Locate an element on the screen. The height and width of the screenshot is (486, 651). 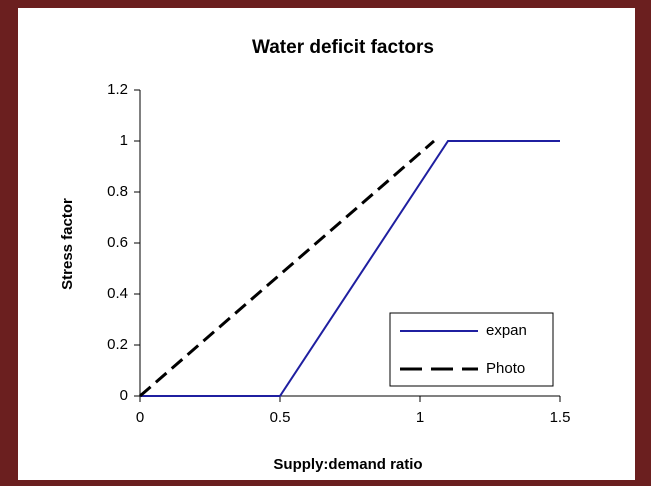
x-tick-label: 1 is located at coordinates (420, 417).